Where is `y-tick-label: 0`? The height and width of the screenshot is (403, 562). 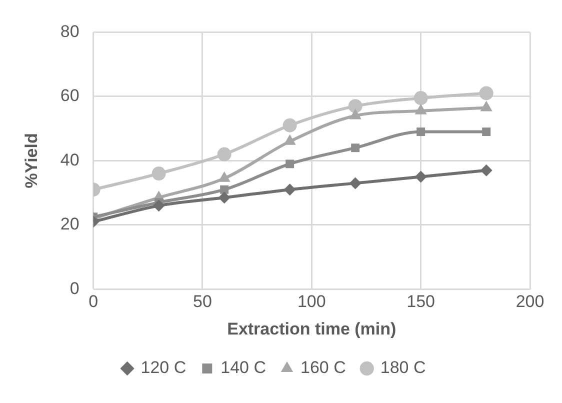 y-tick-label: 0 is located at coordinates (75, 288).